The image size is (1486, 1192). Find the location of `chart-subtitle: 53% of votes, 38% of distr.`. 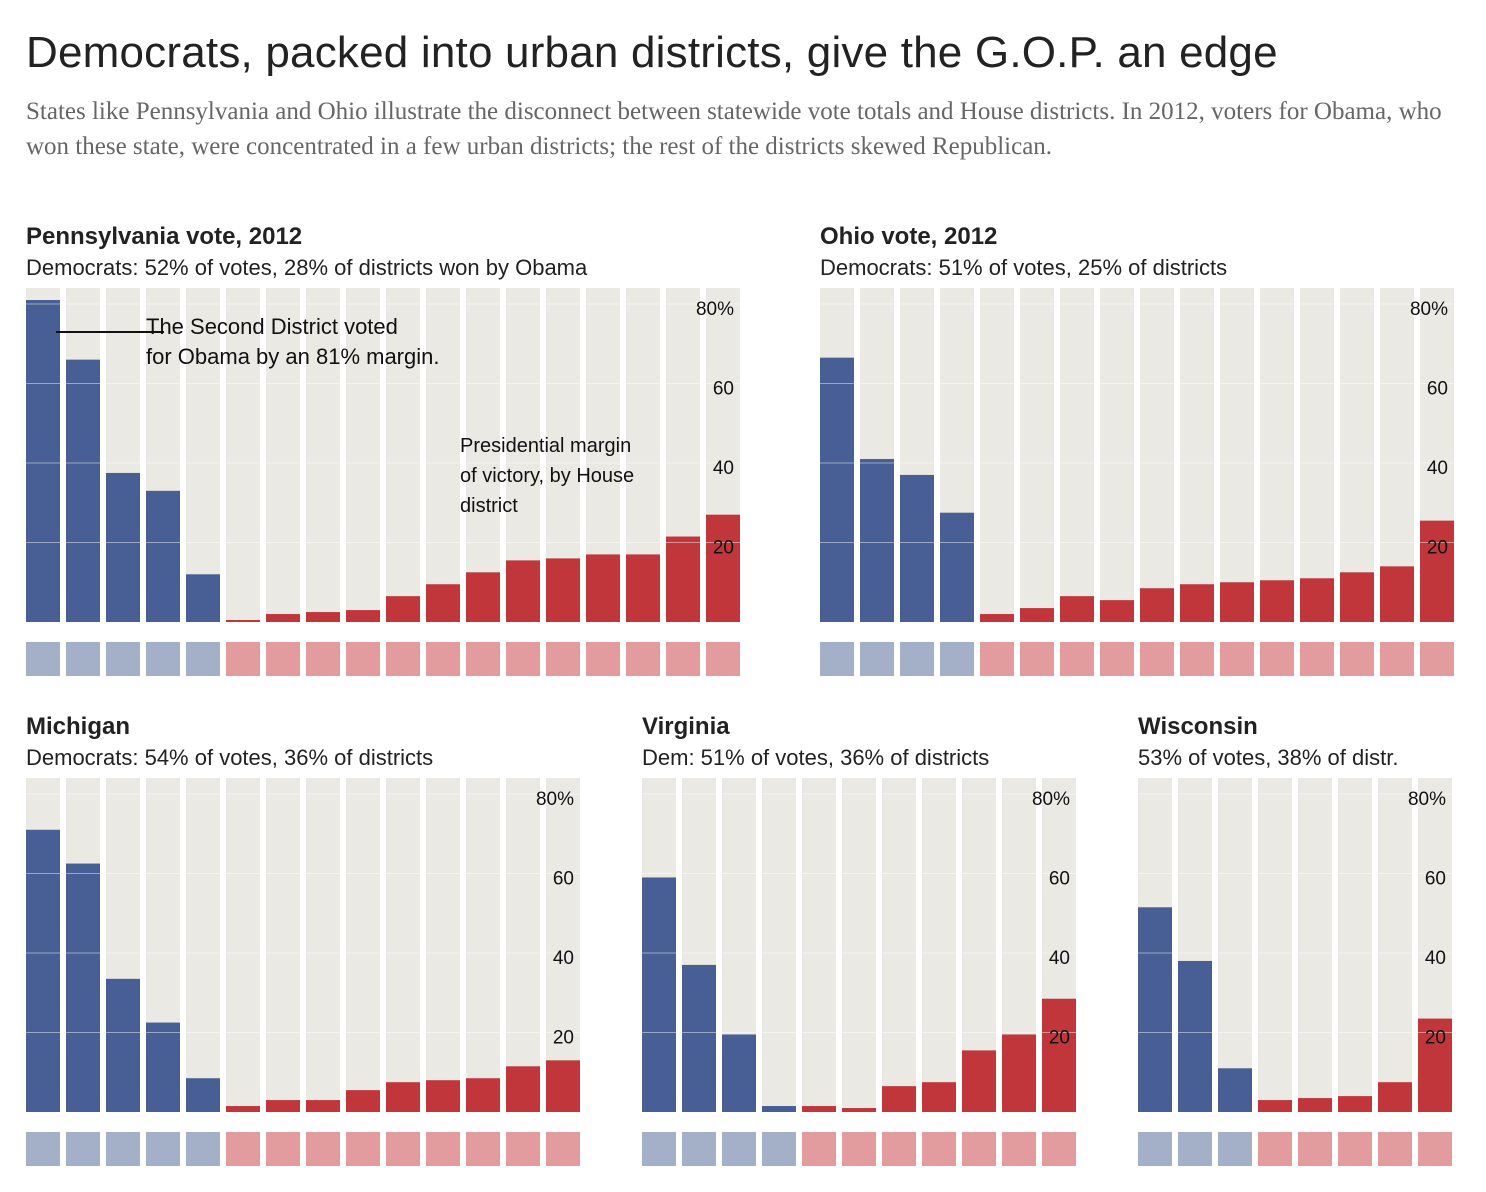

chart-subtitle: 53% of votes, 38% of distr. is located at coordinates (1268, 757).